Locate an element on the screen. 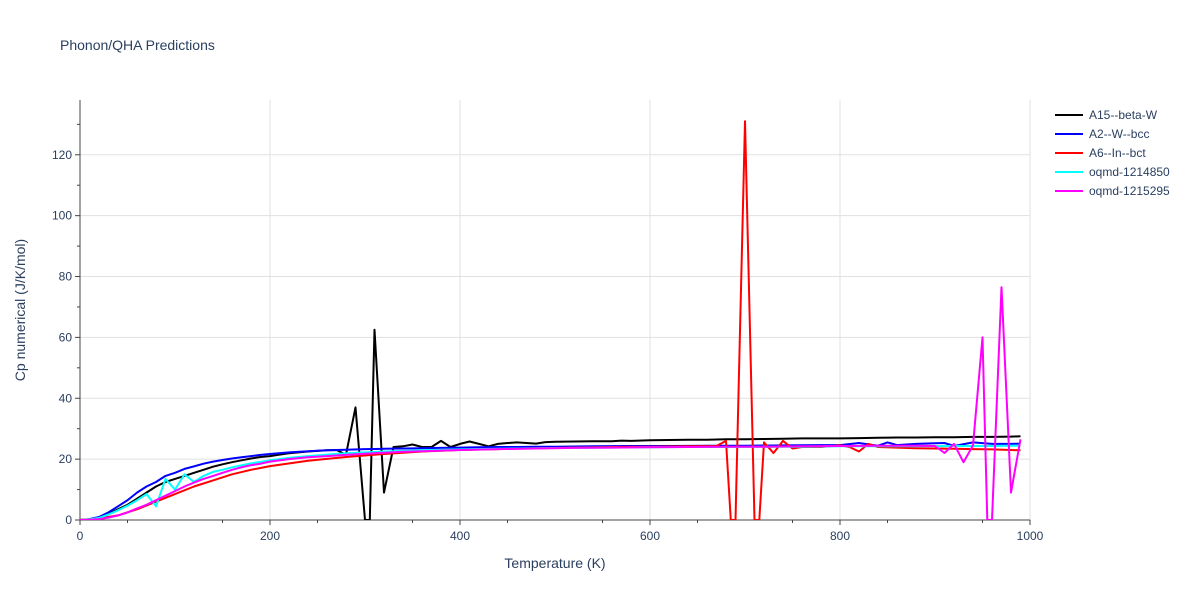 The height and width of the screenshot is (600, 1200). legend-label: oqmd-1214850 is located at coordinates (1129, 172).